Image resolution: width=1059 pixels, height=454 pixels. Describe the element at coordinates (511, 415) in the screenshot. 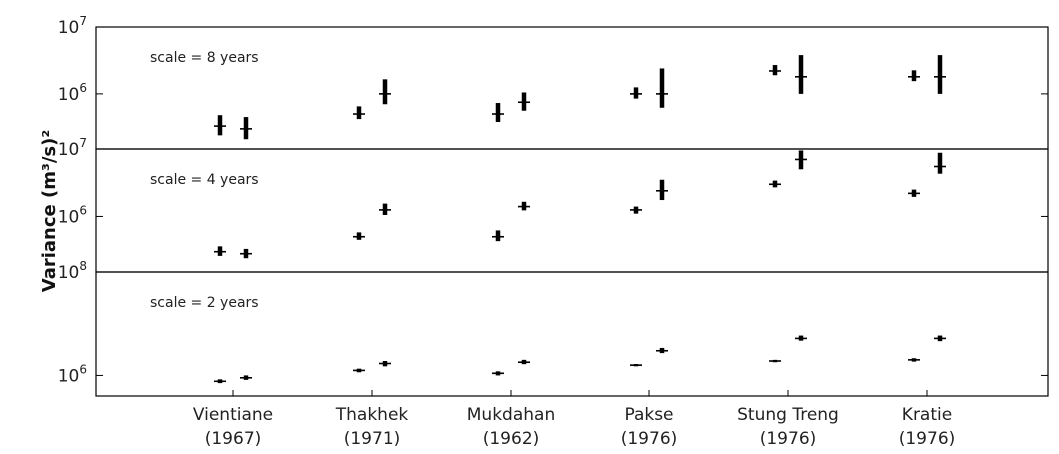

I see `x-tick-label-name: Mukdahan` at that location.